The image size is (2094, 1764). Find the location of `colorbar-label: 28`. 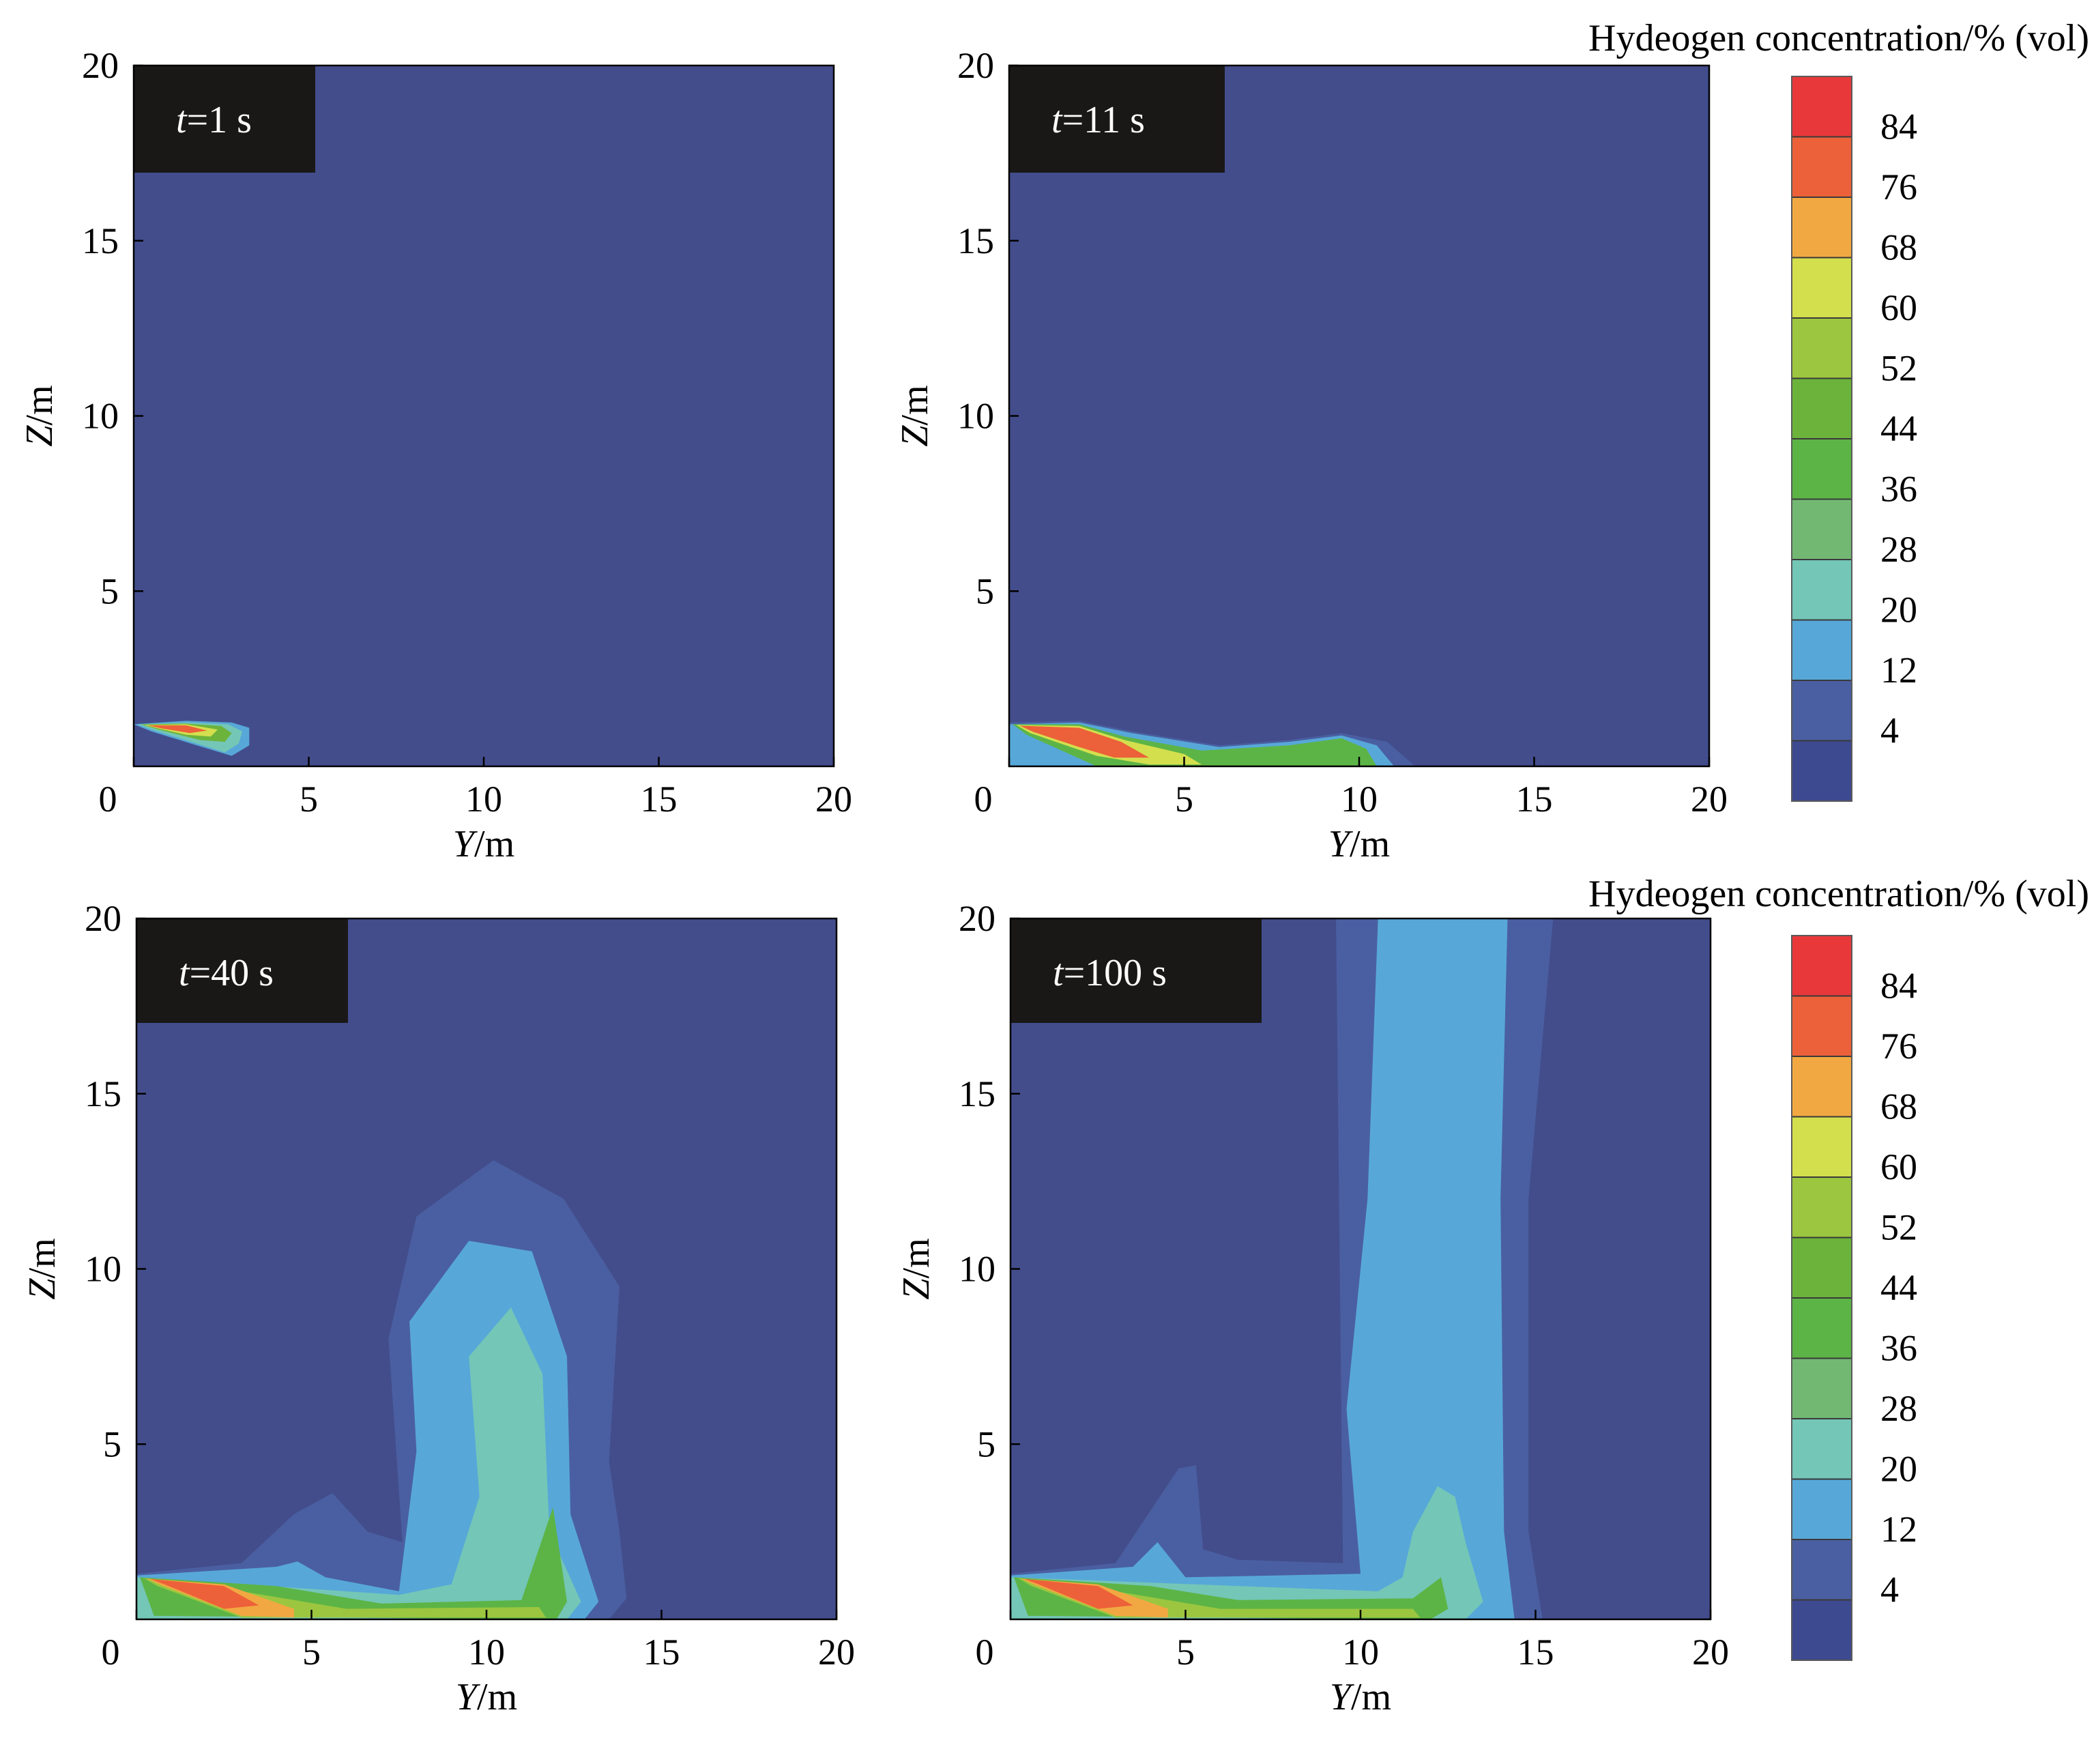

colorbar-label: 28 is located at coordinates (1898, 549).